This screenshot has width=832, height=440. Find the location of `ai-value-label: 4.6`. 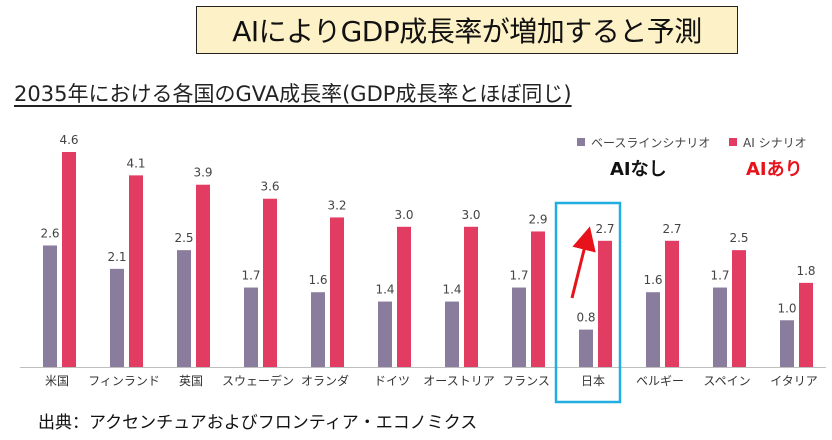

ai-value-label: 4.6 is located at coordinates (68, 140).